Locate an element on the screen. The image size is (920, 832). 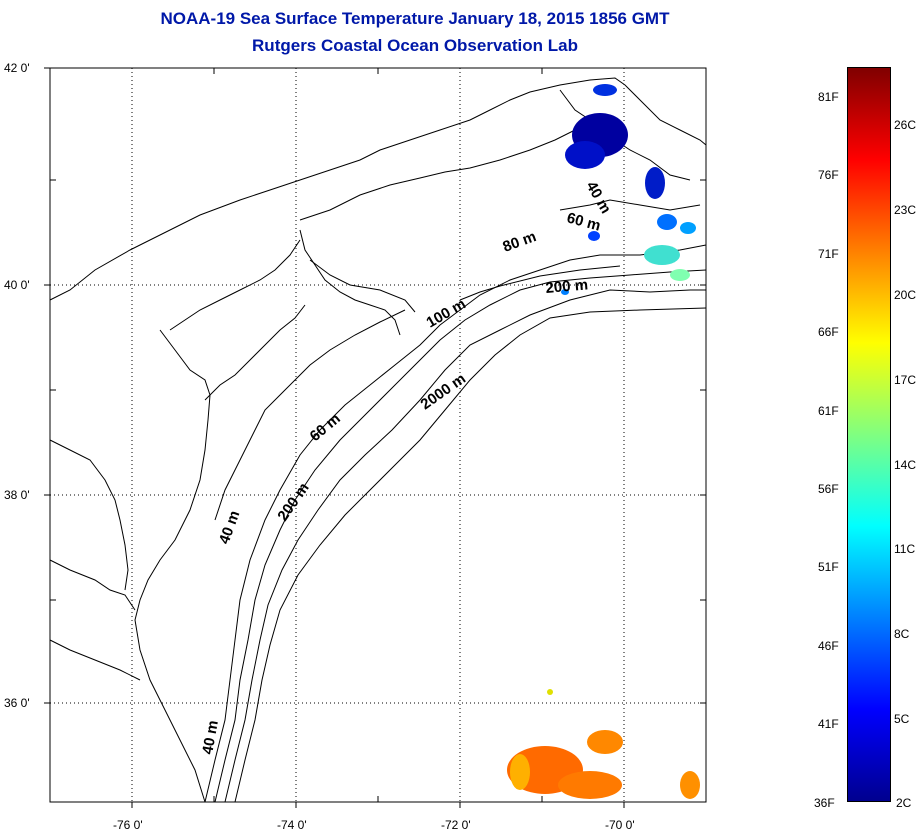
colorbar-label-14c: 14C is located at coordinates (905, 465).